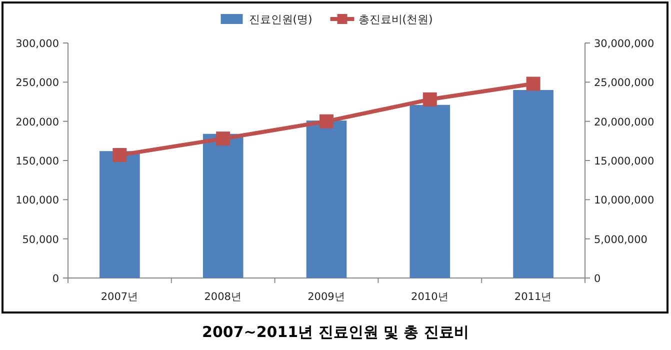  What do you see at coordinates (37, 122) in the screenshot?
I see `y-tick-label: 200,000` at bounding box center [37, 122].